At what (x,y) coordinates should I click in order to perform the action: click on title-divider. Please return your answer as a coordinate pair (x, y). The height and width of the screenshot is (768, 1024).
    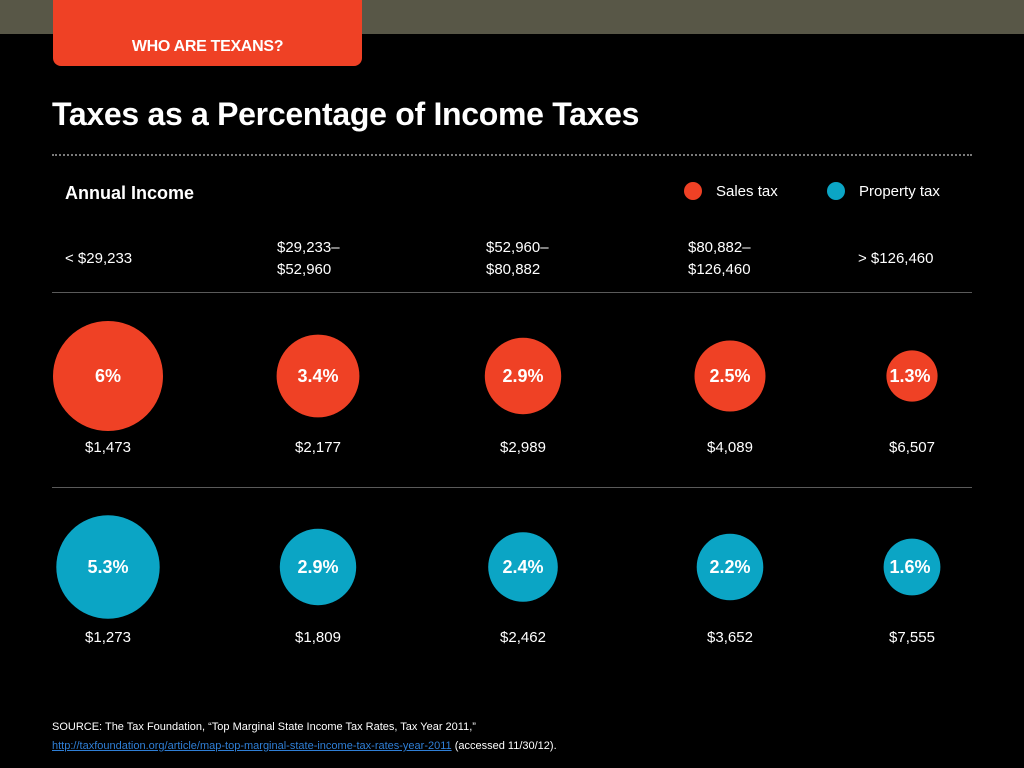
    Looking at the image, I should click on (512, 155).